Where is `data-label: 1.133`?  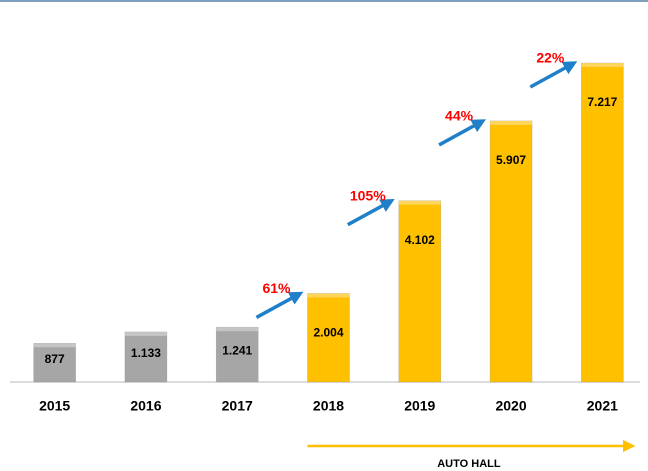 data-label: 1.133 is located at coordinates (146, 353).